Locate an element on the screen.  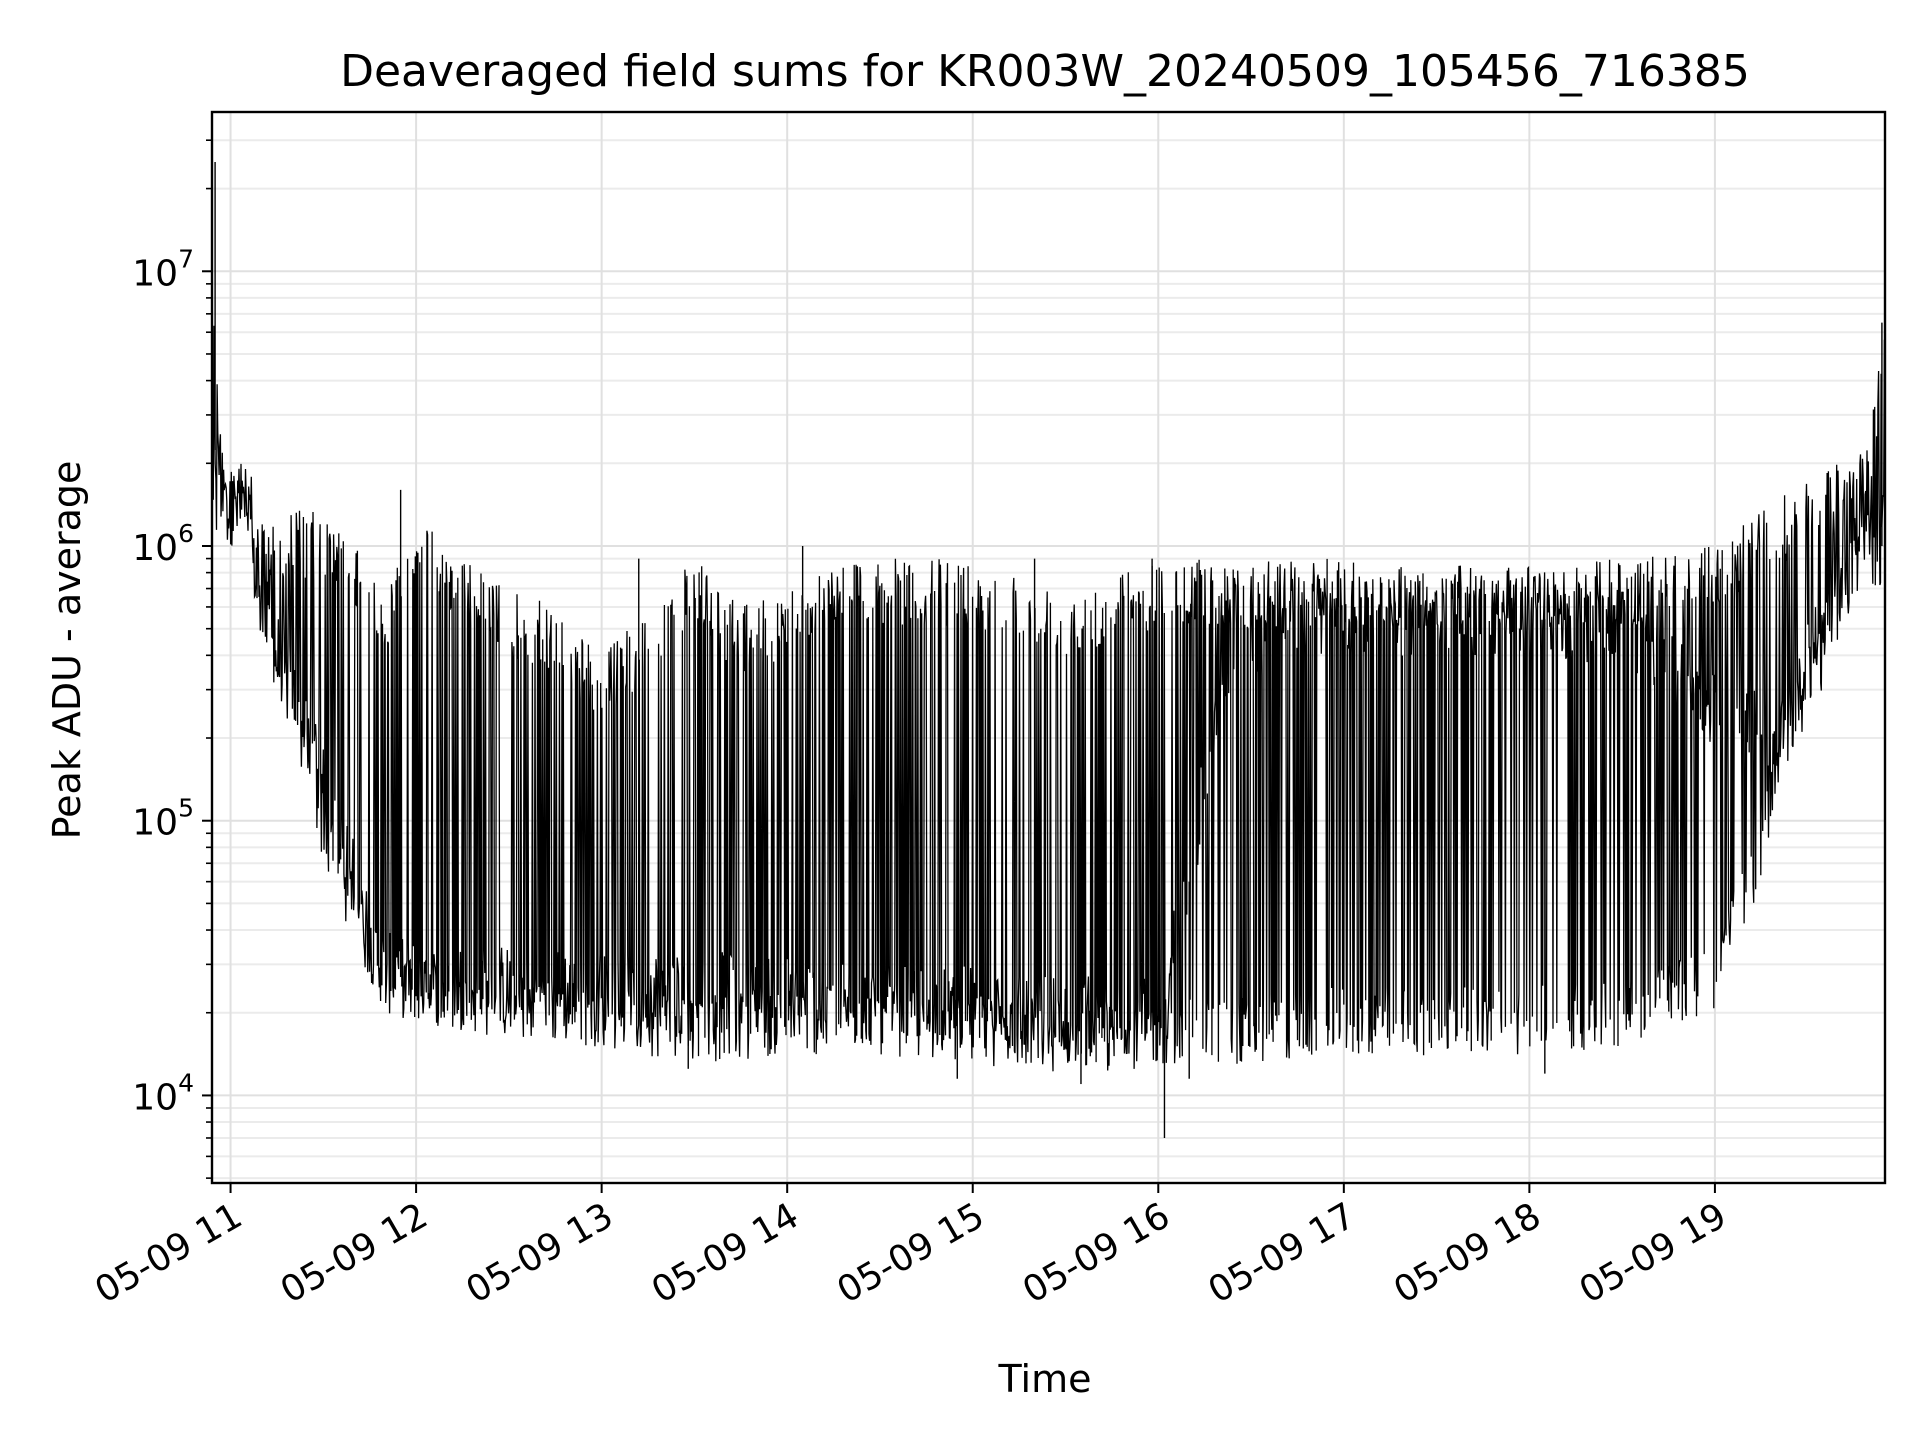
y-tick-label: 10⁴ is located at coordinates (163, 1093).